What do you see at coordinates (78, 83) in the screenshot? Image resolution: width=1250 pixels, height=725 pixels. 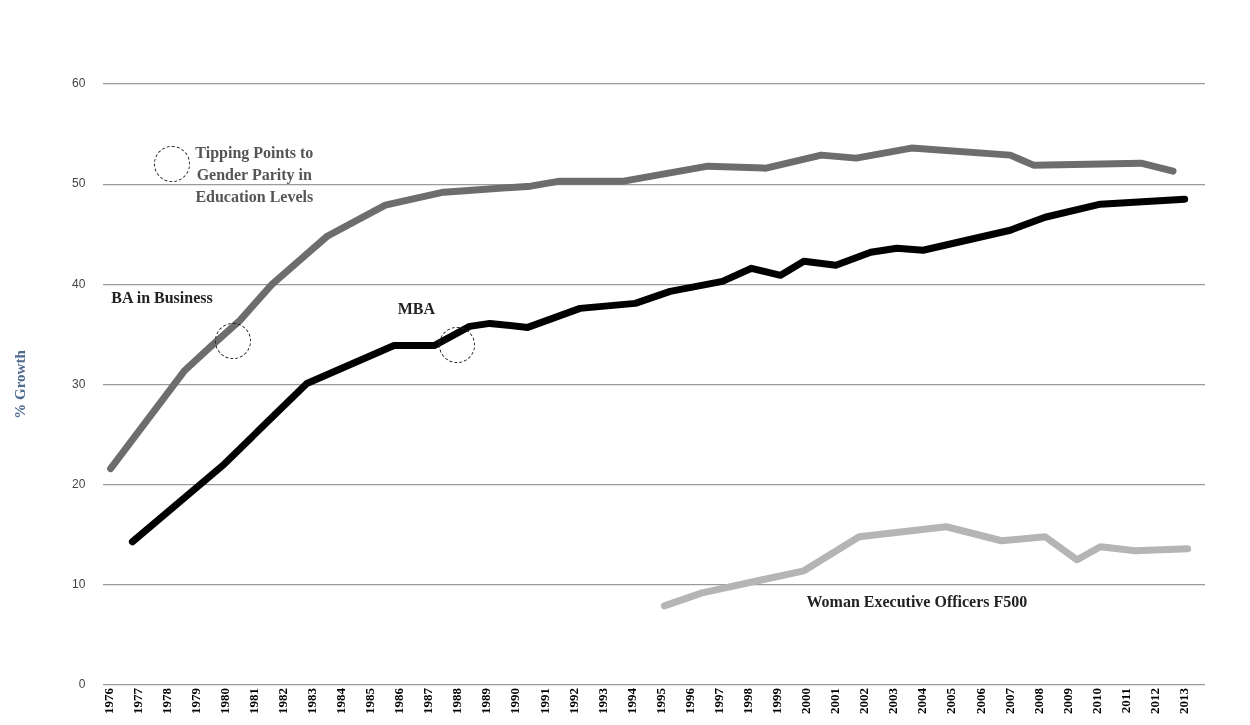 I see `y-tick-label: 60` at bounding box center [78, 83].